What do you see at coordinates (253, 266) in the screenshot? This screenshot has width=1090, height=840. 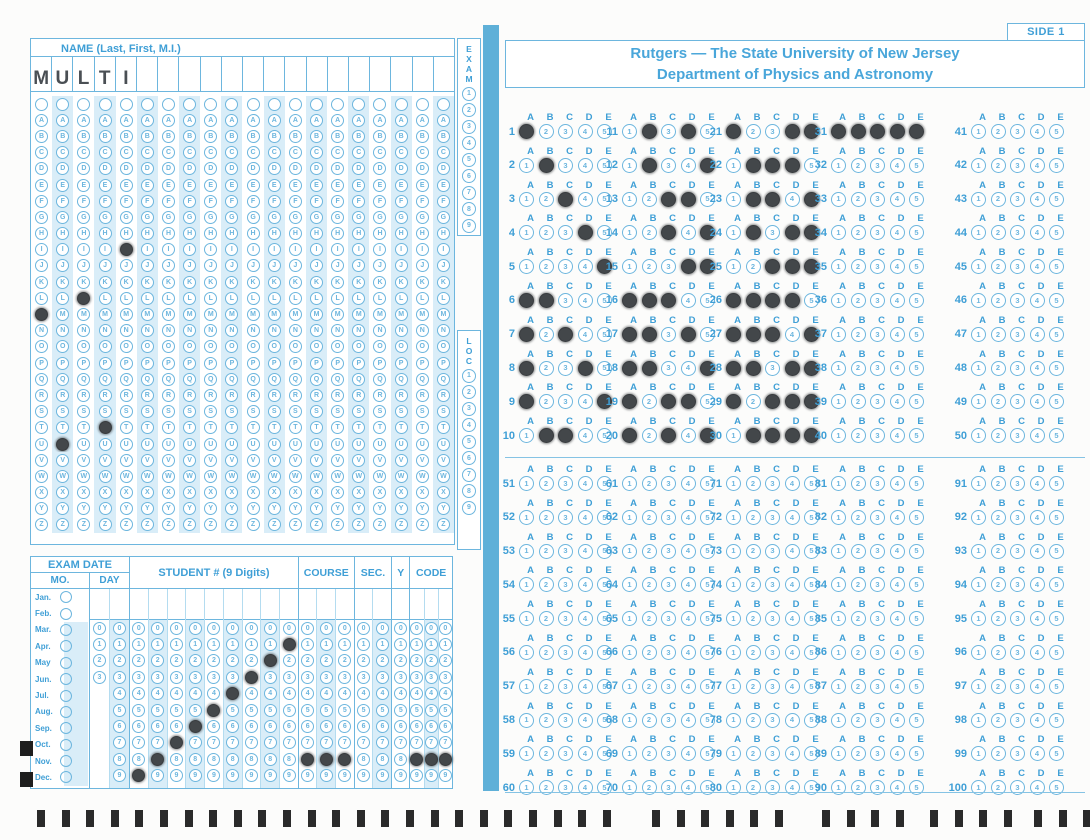 I see `name-grid-bubble: J` at bounding box center [253, 266].